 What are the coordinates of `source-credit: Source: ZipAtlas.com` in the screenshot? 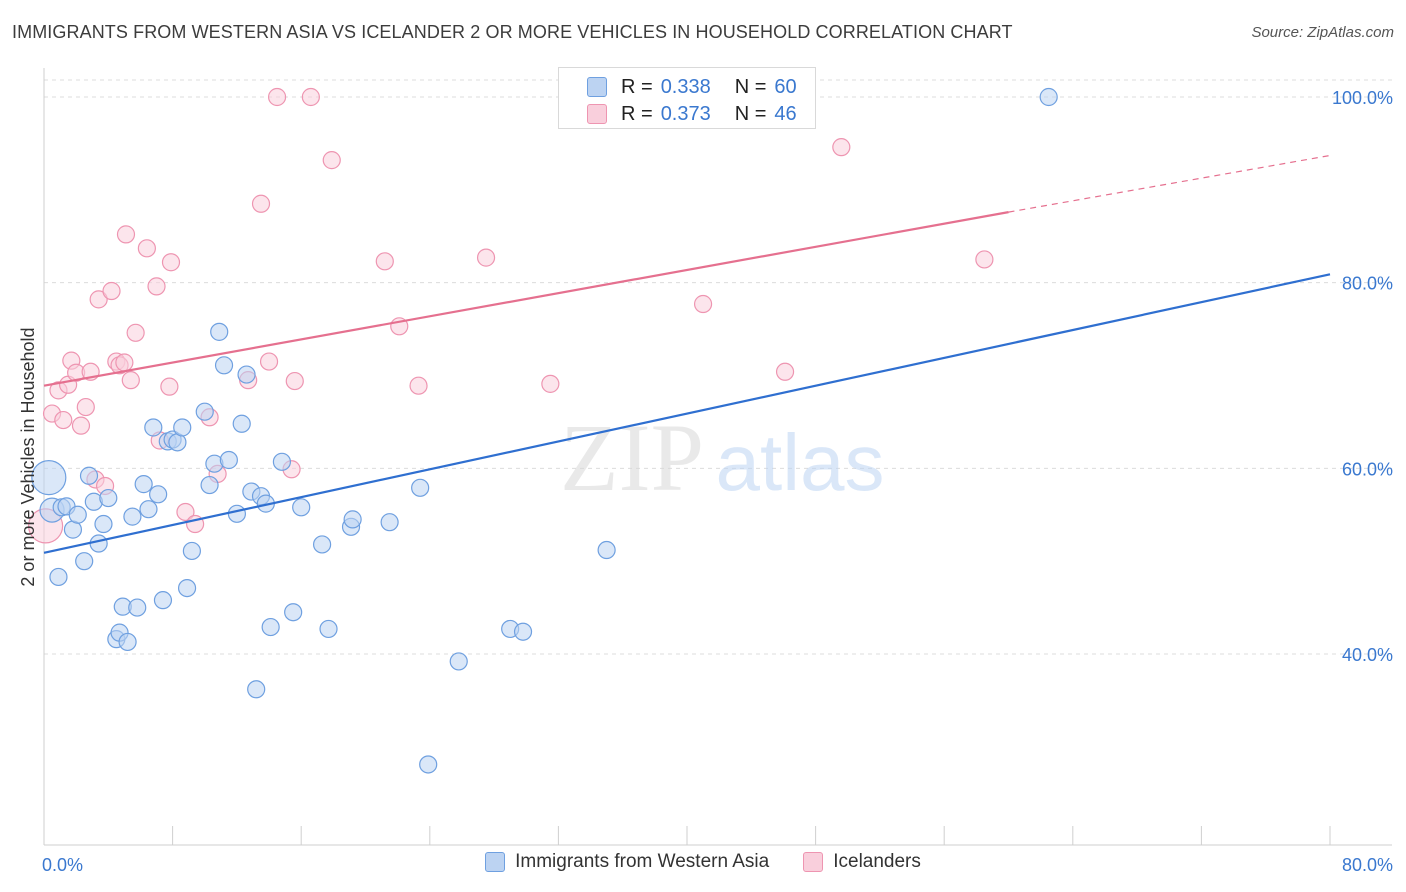 It's located at (1322, 32).